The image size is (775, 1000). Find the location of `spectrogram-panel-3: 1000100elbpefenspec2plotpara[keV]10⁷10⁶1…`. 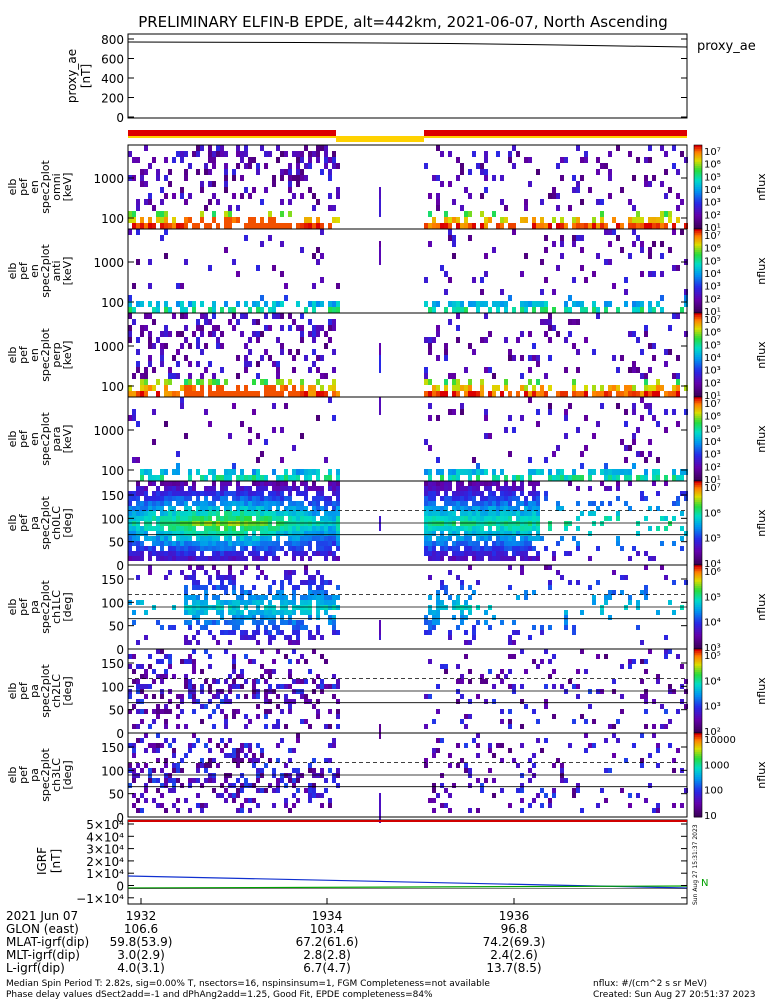

spectrogram-panel-3: 1000100elbpefenspec2plotpara[keV]10⁷10⁶1… is located at coordinates (387, 441).